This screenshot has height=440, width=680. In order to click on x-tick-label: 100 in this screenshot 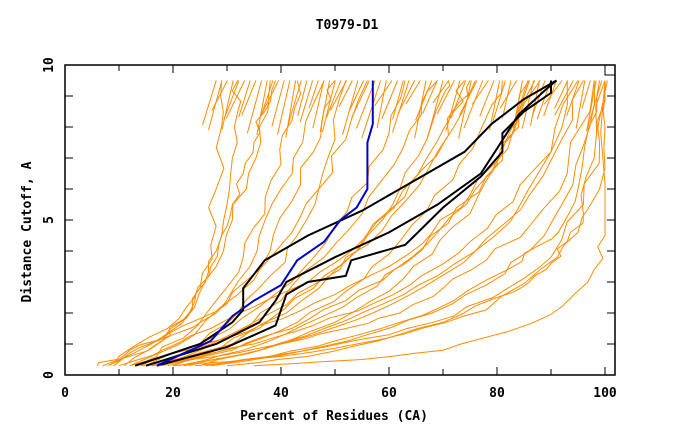, I will do `click(605, 393)`.